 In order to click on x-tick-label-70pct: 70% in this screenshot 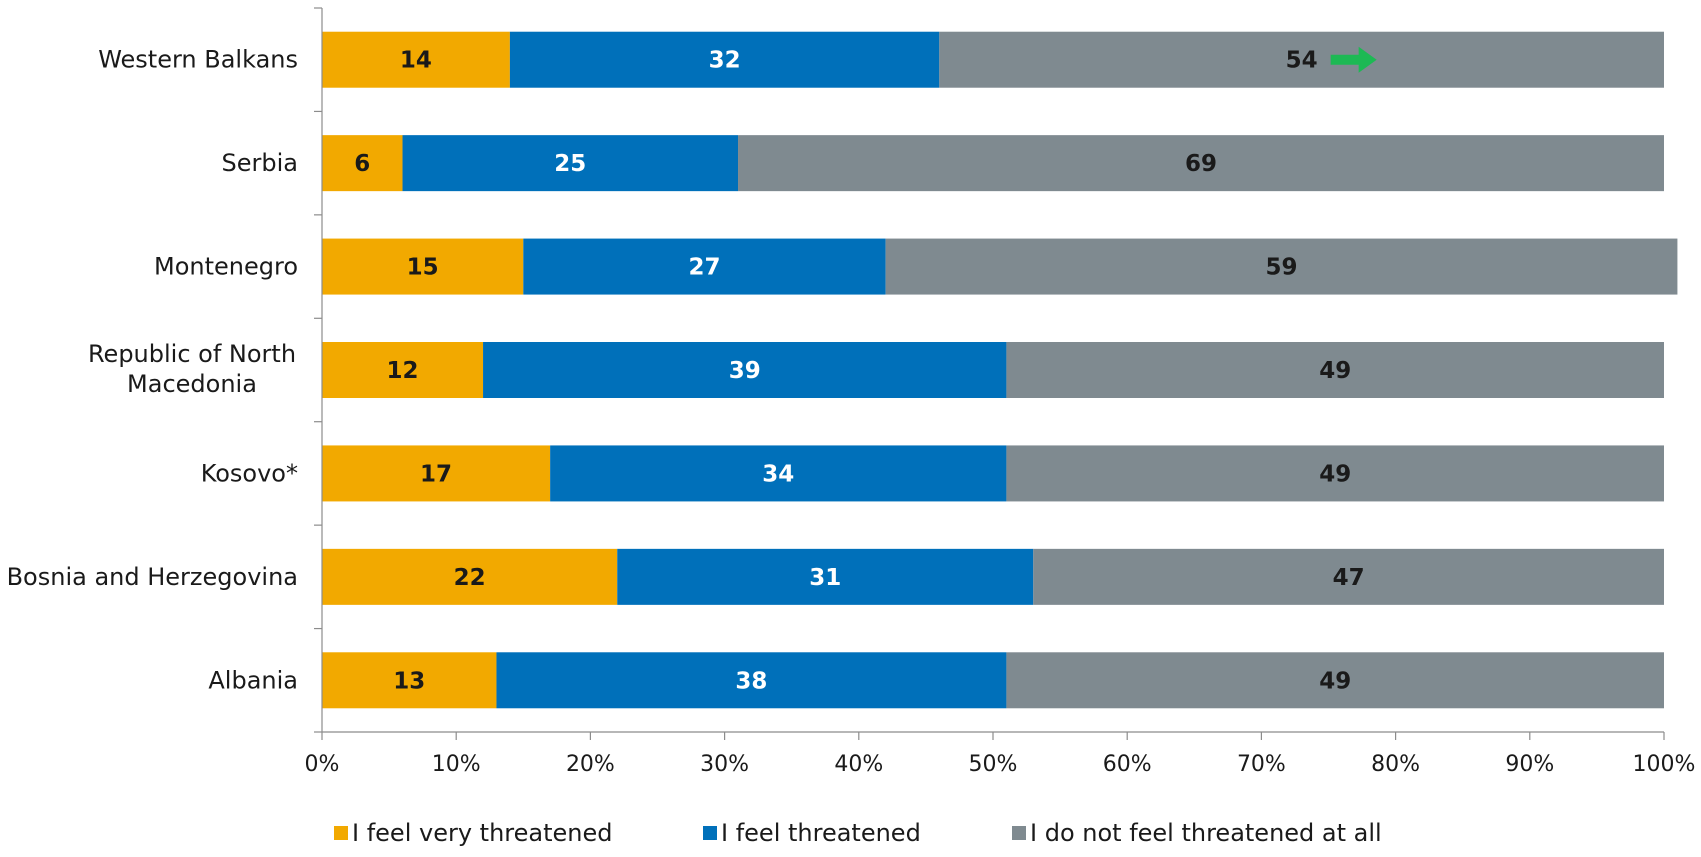, I will do `click(1261, 764)`.